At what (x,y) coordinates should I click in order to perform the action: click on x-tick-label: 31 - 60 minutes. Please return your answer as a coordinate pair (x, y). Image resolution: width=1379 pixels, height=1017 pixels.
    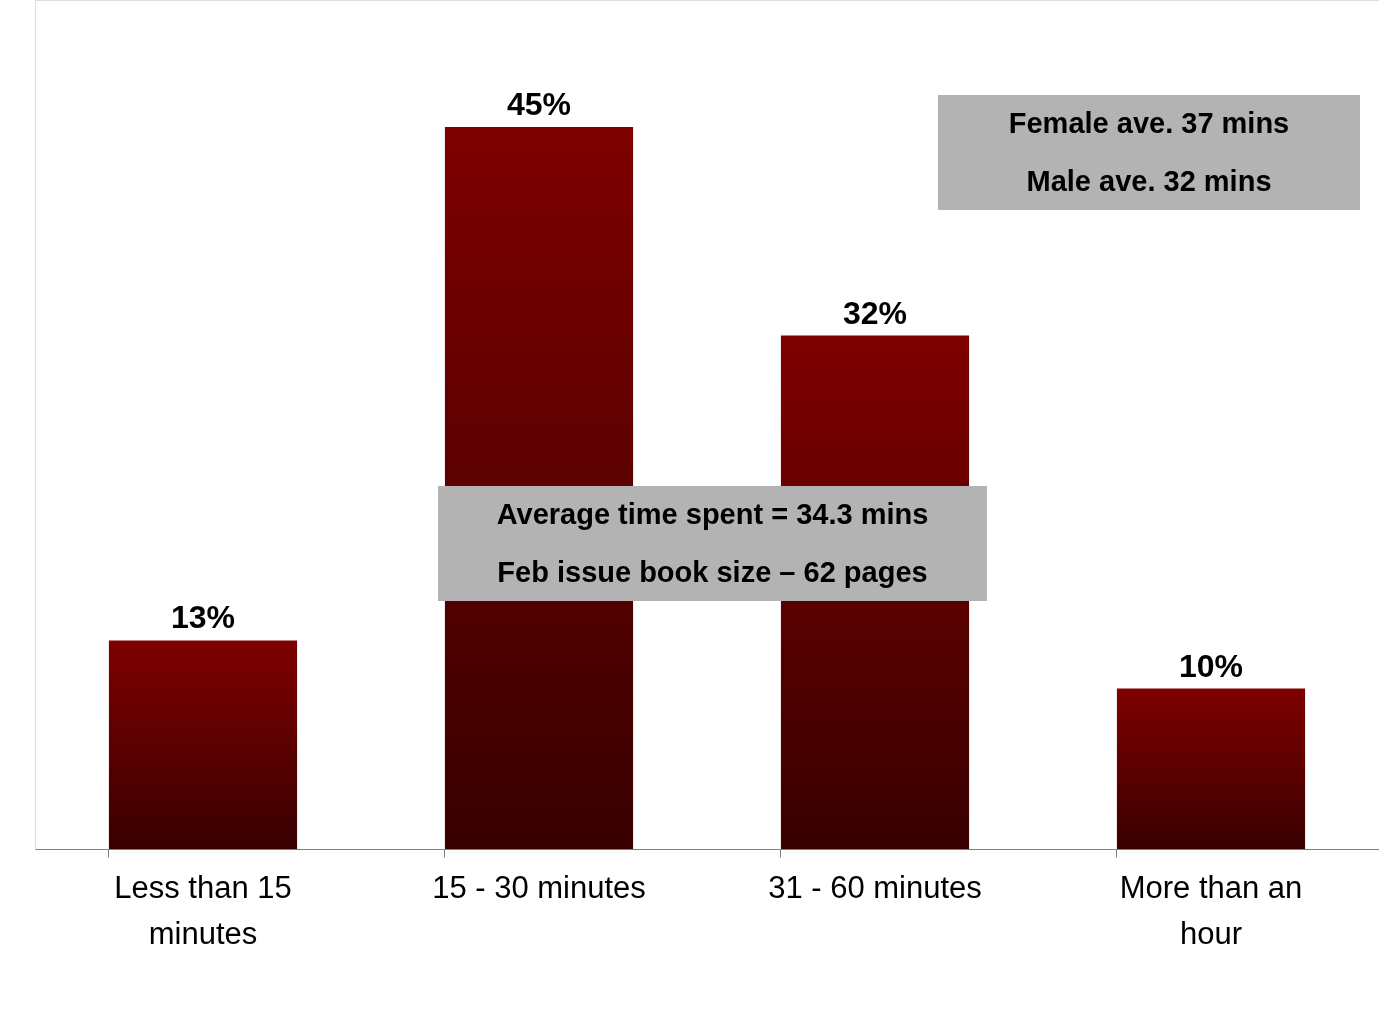
    Looking at the image, I should click on (875, 887).